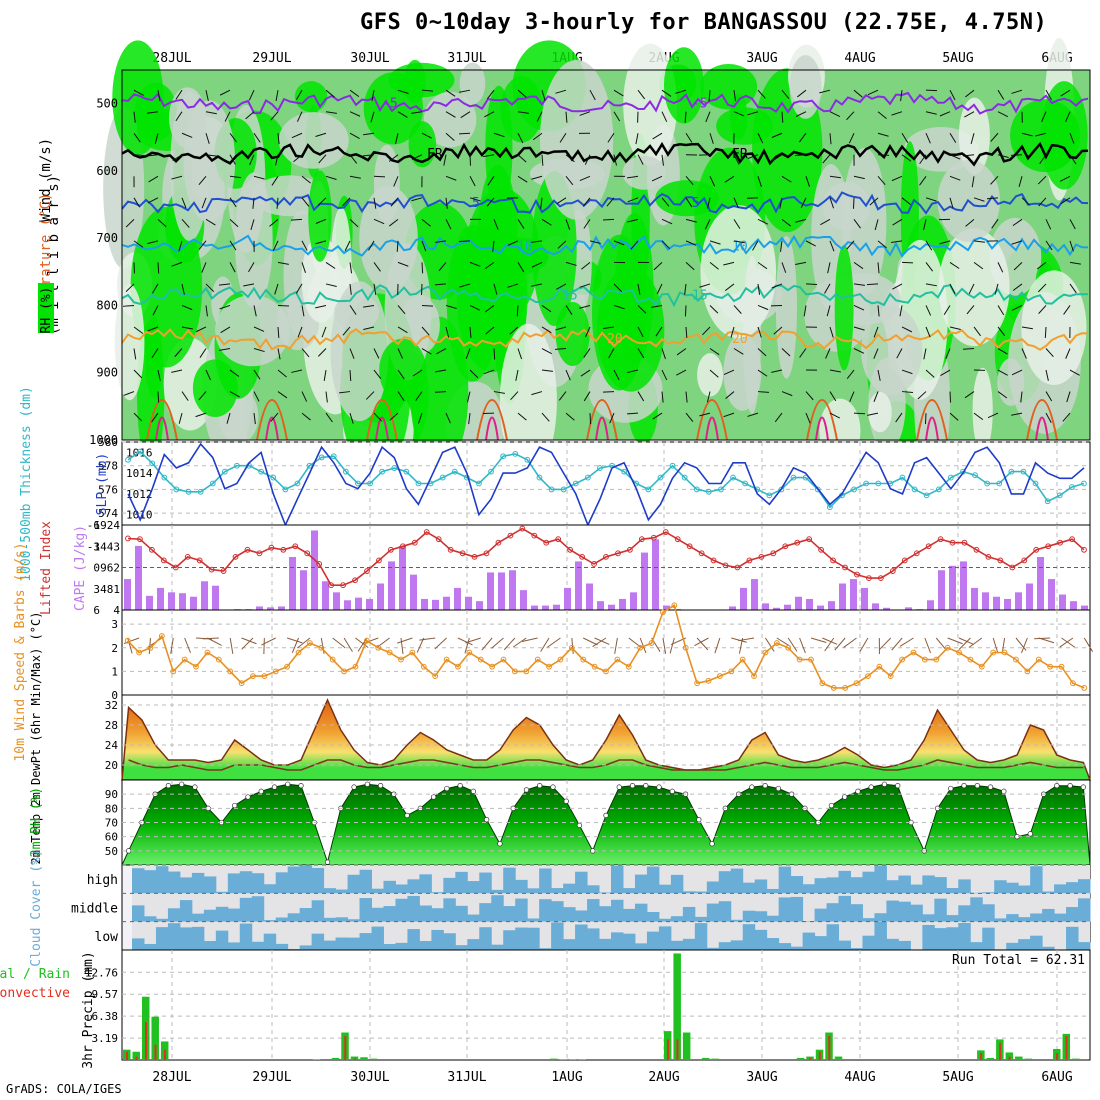  Describe the element at coordinates (696, 203) in the screenshot. I see `contour-label: 5` at that location.